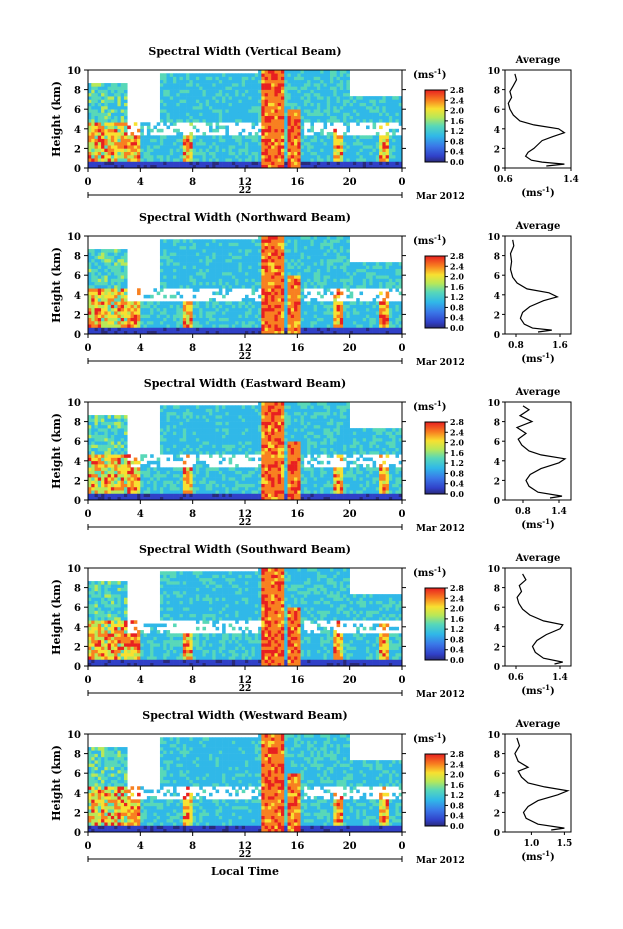 Image resolution: width=623 pixels, height=929 pixels. What do you see at coordinates (245, 217) in the screenshot?
I see `panel-title: Spectral Width (Northward Beam)` at bounding box center [245, 217].